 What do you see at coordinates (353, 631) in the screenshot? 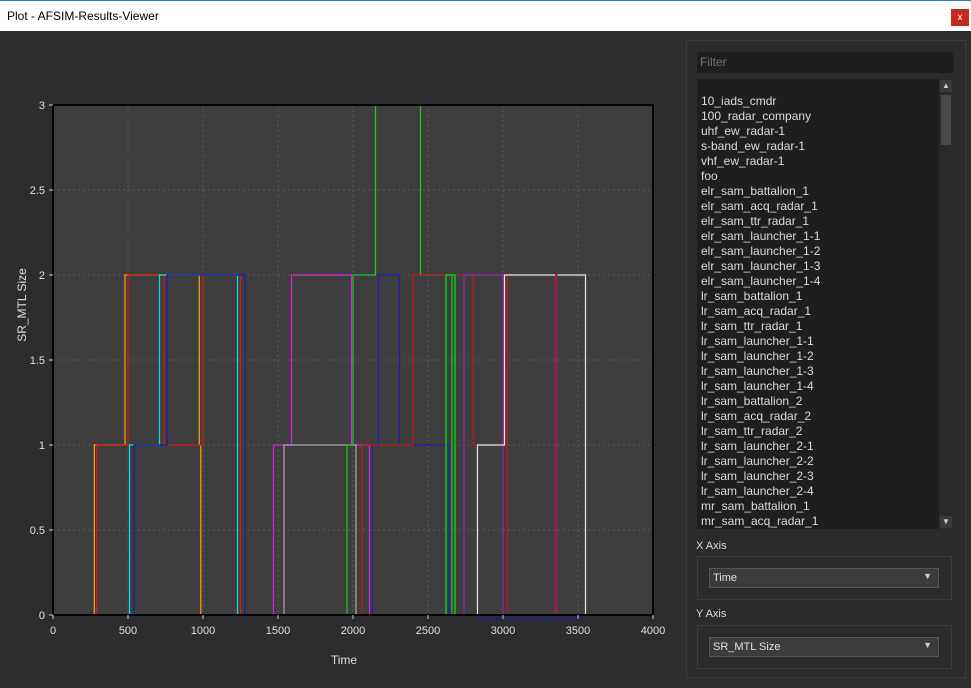
I see `x-tick-label: 2000` at bounding box center [353, 631].